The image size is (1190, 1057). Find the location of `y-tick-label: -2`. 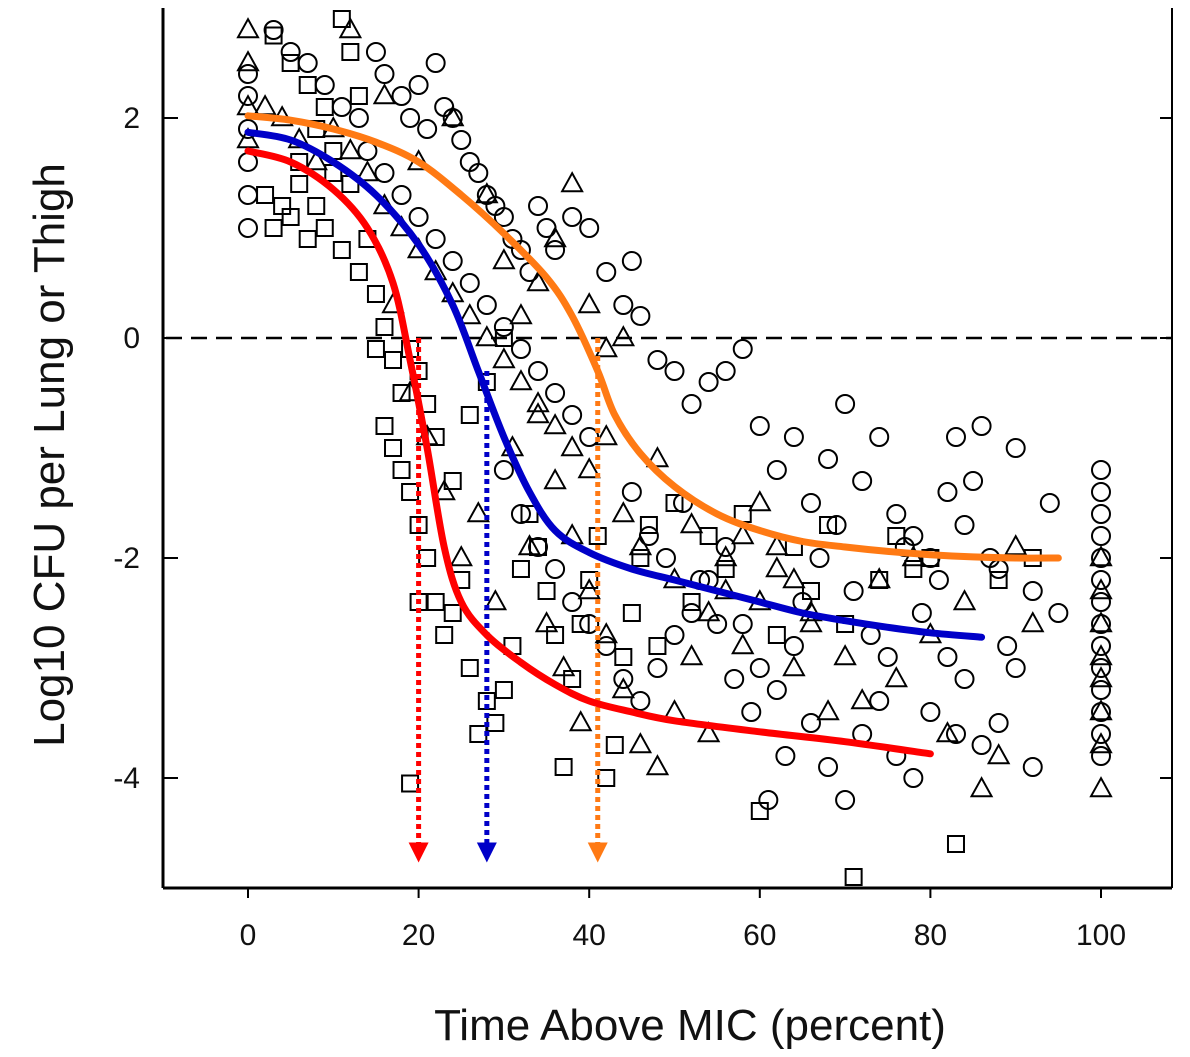

y-tick-label: -2 is located at coordinates (126, 558).